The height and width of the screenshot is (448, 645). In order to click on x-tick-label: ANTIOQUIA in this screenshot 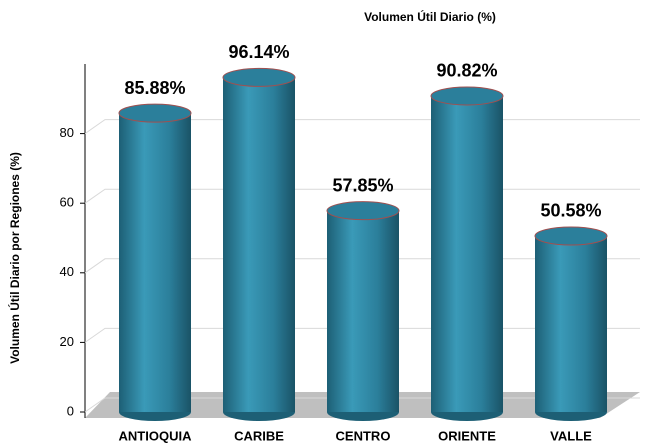, I will do `click(156, 435)`.